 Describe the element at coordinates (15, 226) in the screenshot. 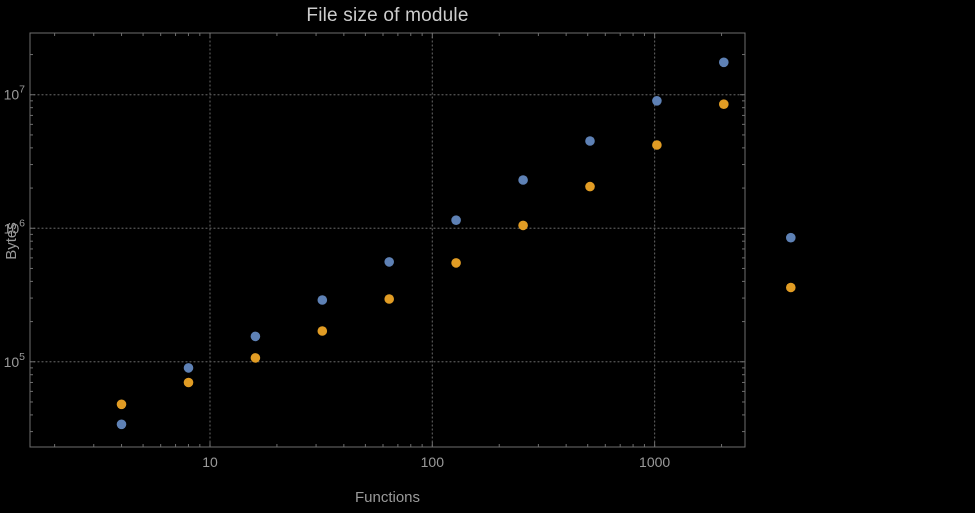

I see `y-tick-label: 10⁶` at that location.